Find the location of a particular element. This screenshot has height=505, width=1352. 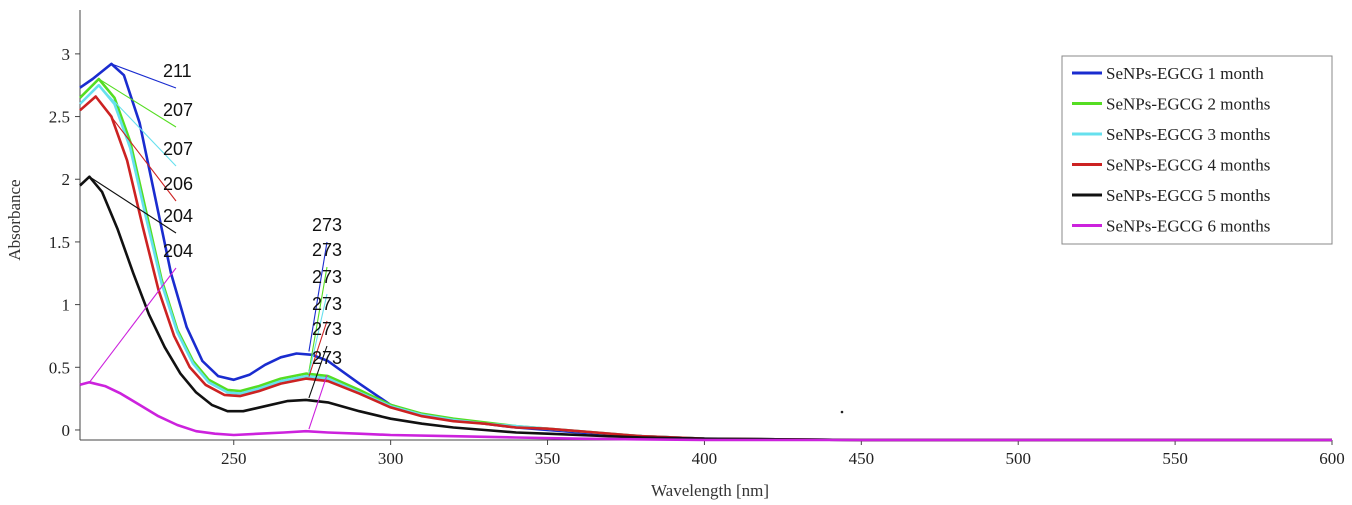

y-tick-label: 1 is located at coordinates (66, 305).